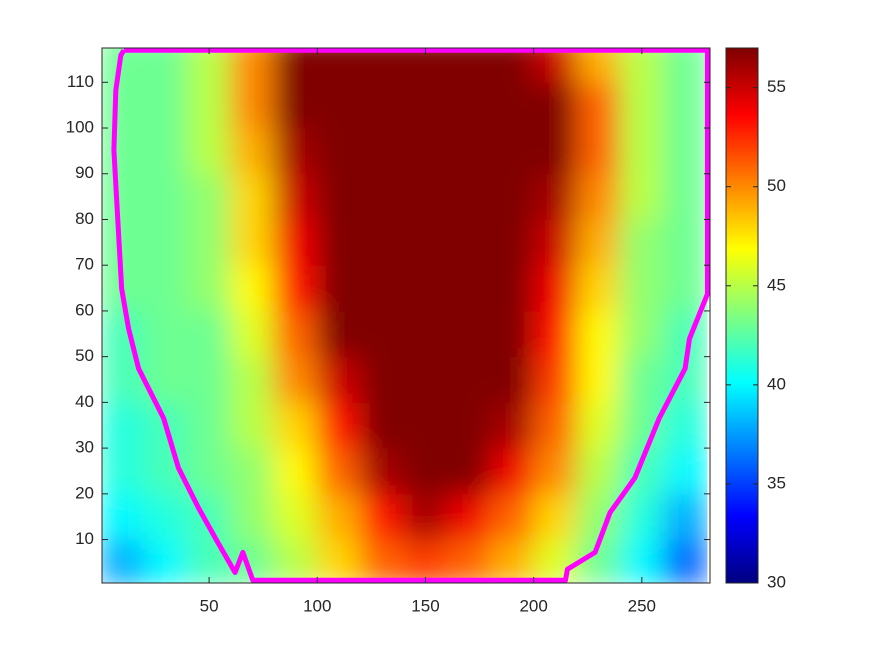 This screenshot has width=875, height=661. What do you see at coordinates (776, 581) in the screenshot?
I see `colorbar-tick-label: 30` at bounding box center [776, 581].